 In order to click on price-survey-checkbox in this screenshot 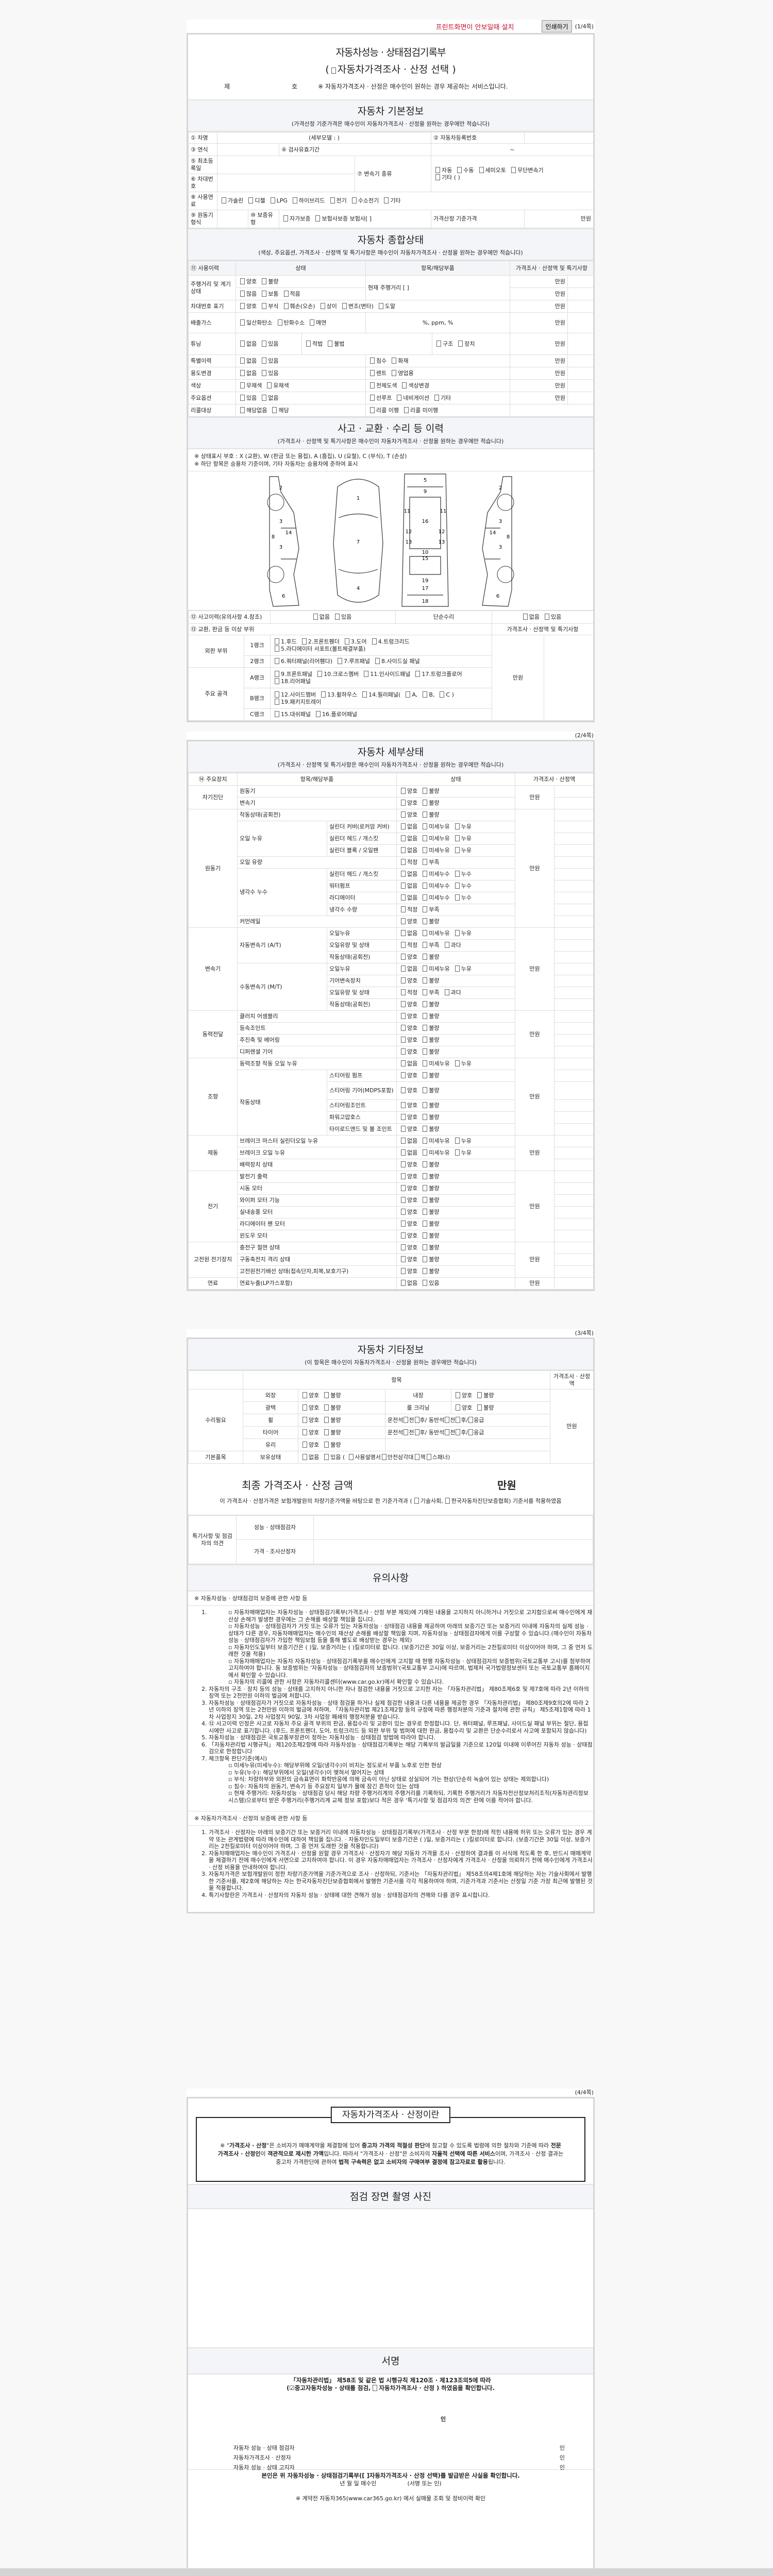, I will do `click(375, 2388)`.